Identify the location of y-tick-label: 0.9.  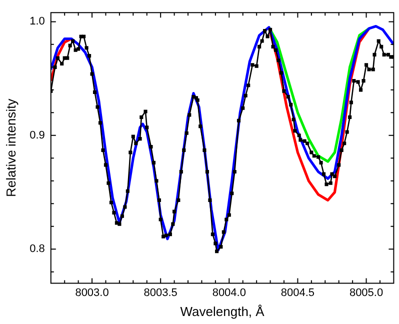
(37, 135).